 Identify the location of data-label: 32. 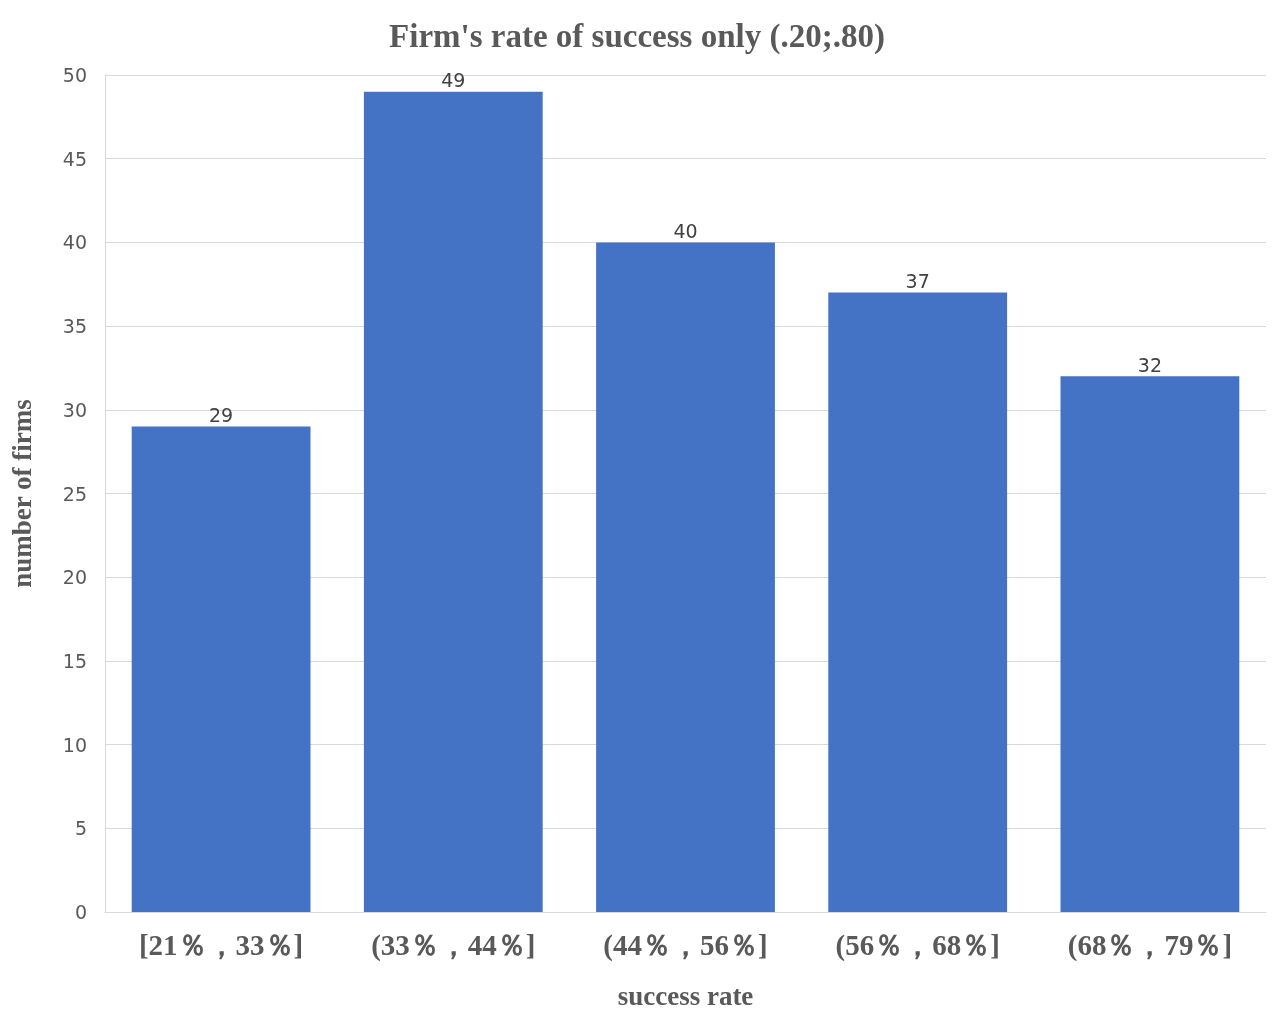
(1149, 364).